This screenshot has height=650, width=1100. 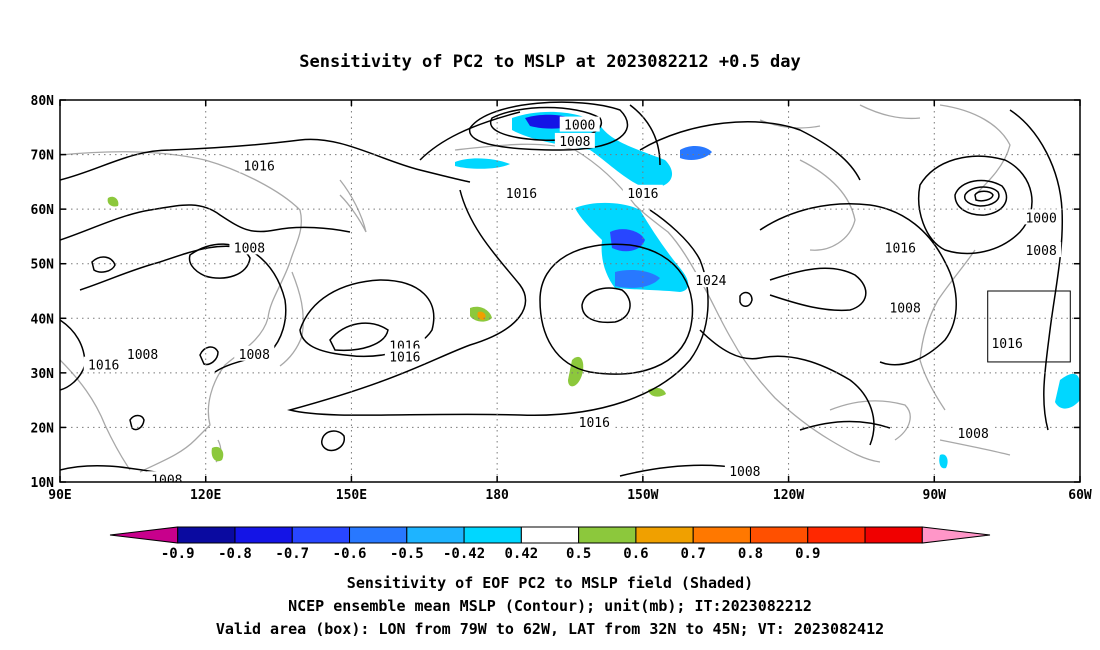 I want to click on contour-1000-labrador, so click(x=981, y=197).